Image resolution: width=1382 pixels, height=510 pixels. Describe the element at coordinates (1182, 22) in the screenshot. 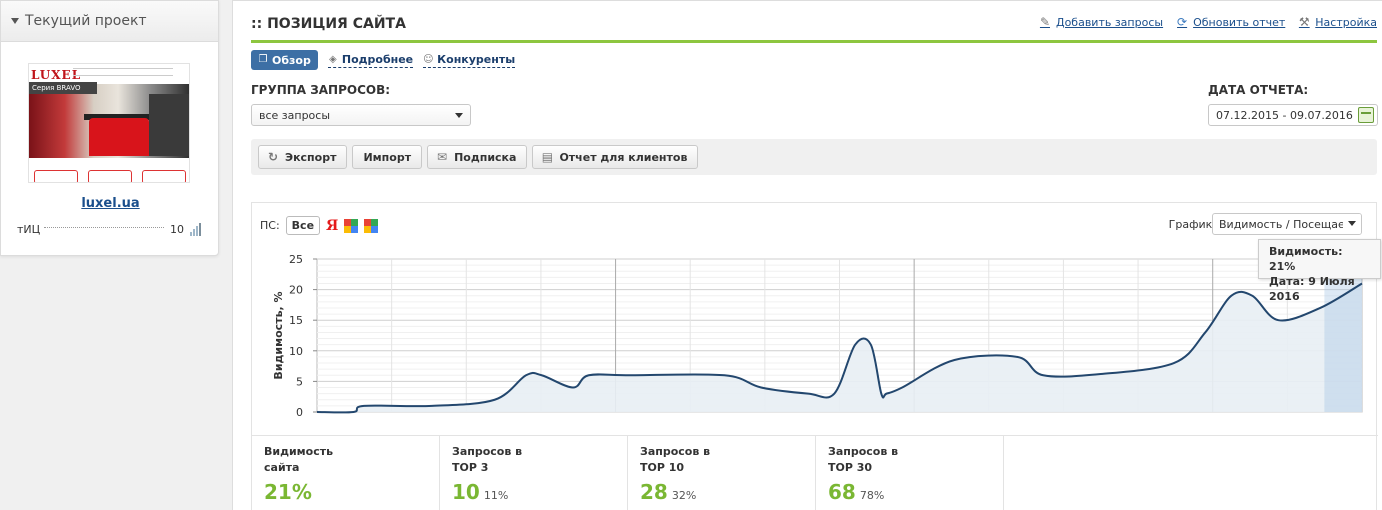

I see `refresh-icon: ⟳` at that location.